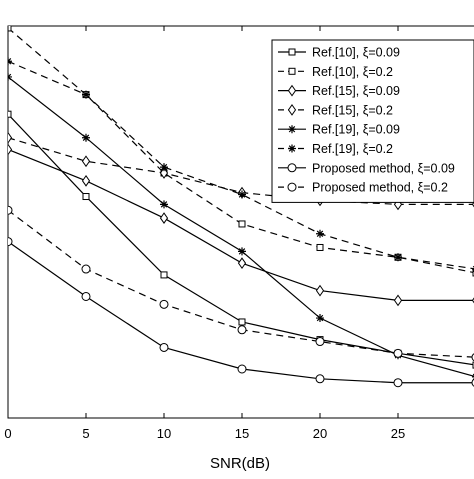 The height and width of the screenshot is (479, 474). What do you see at coordinates (380, 188) in the screenshot?
I see `legend-label-7: Proposed method, ξ=0.2` at bounding box center [380, 188].